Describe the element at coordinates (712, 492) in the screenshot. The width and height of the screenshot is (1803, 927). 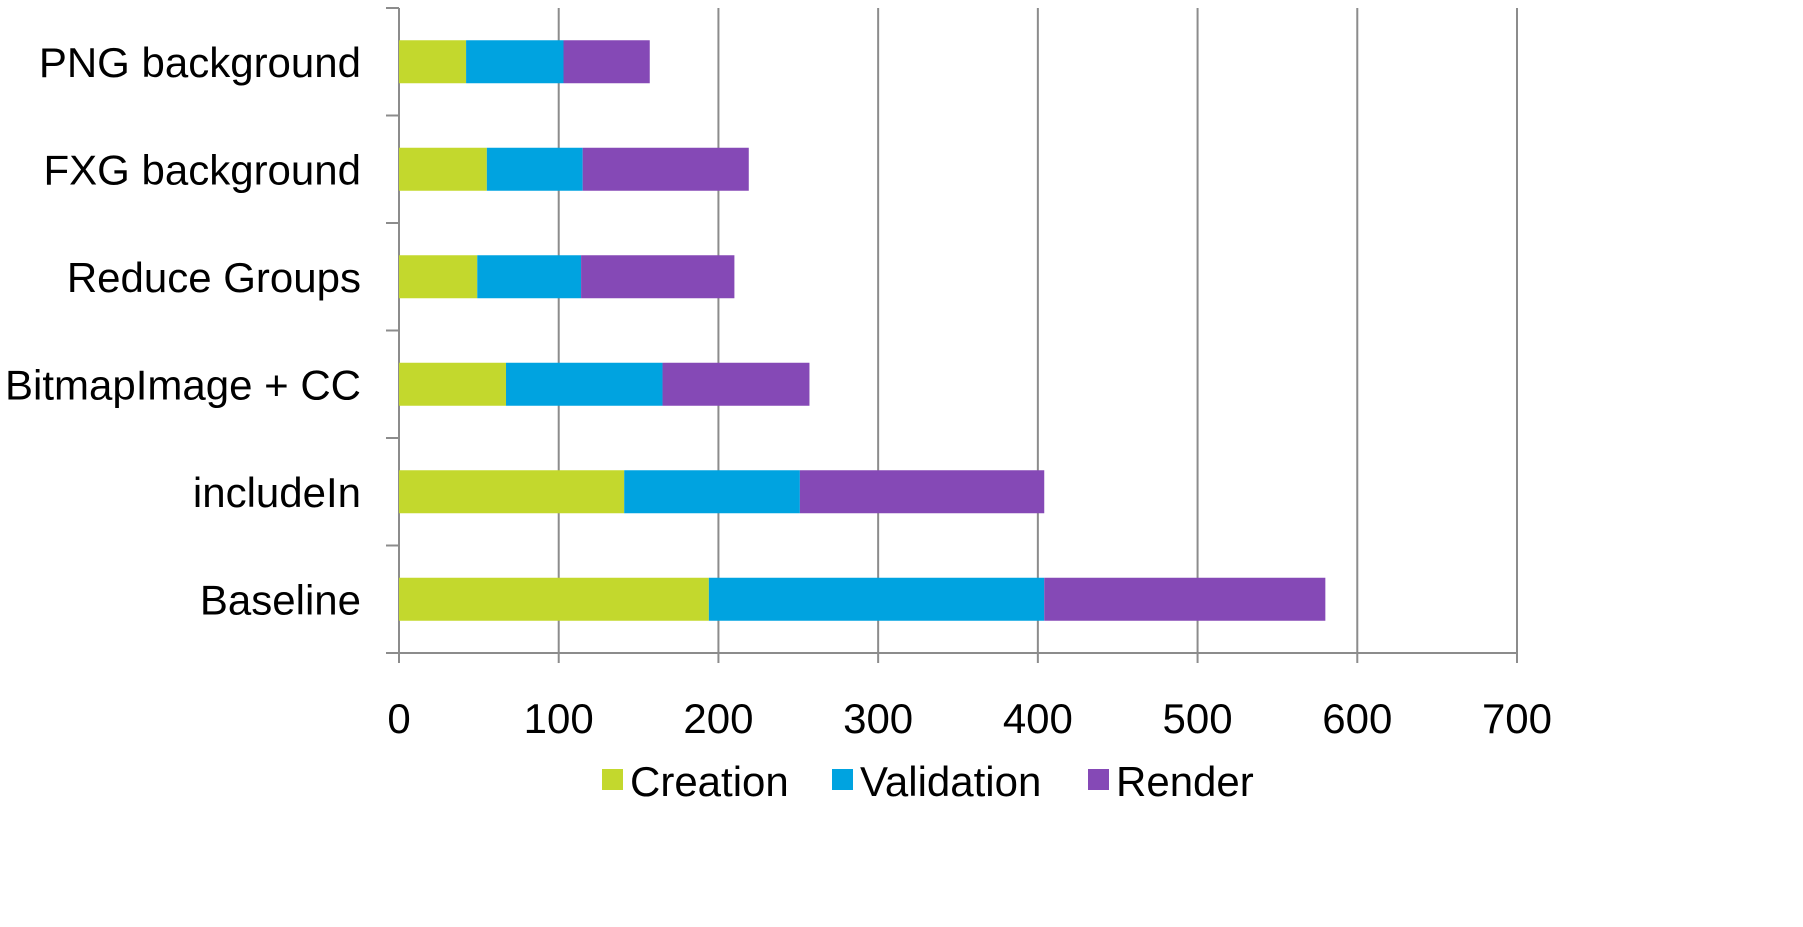
I see `bar-includein-validation` at that location.